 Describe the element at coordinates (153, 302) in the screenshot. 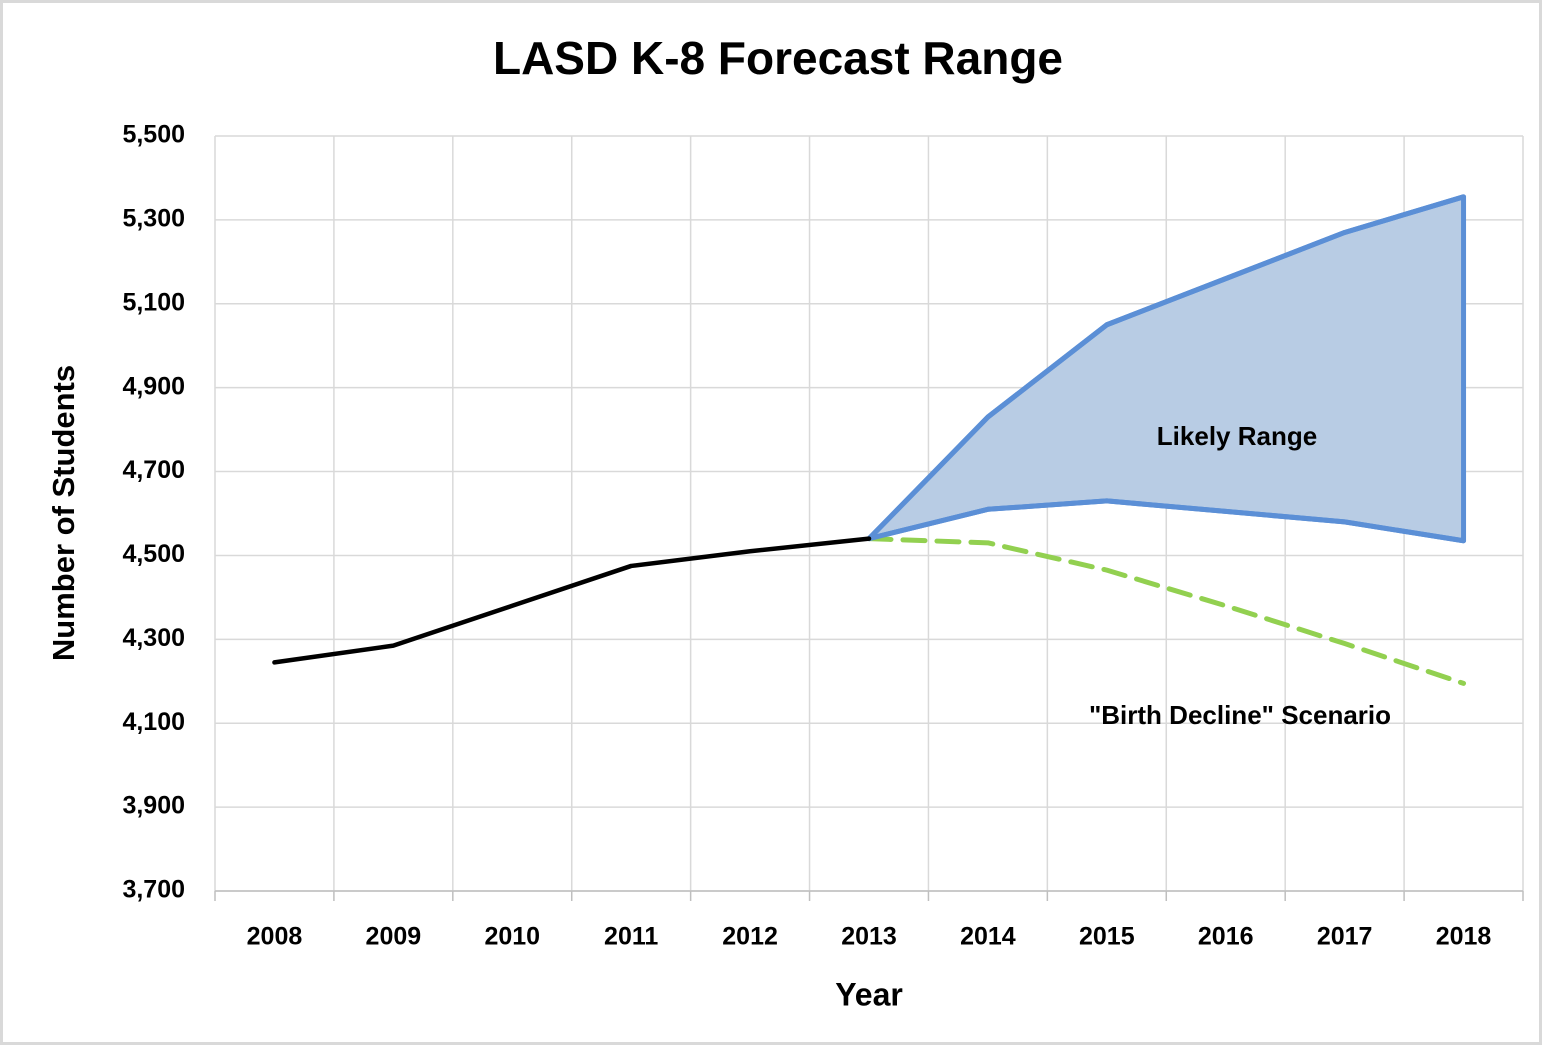

I see `y-tick-label: 5,100` at that location.